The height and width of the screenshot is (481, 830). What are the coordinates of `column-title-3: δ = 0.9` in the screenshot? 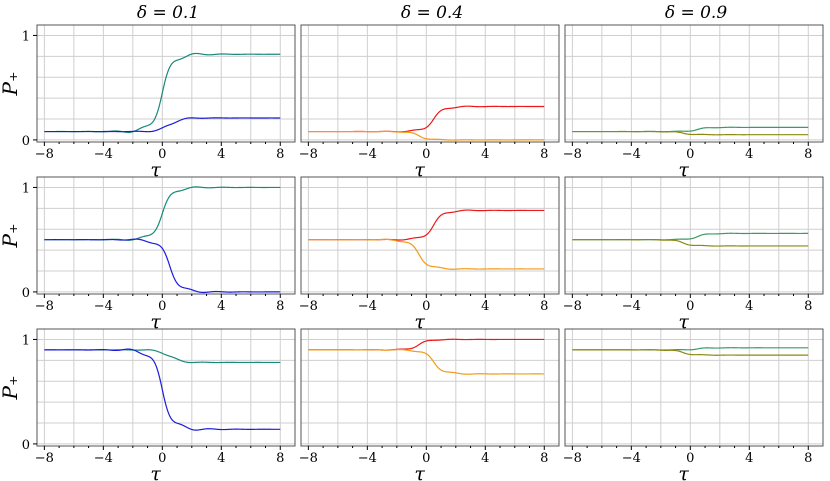 It's located at (696, 13).